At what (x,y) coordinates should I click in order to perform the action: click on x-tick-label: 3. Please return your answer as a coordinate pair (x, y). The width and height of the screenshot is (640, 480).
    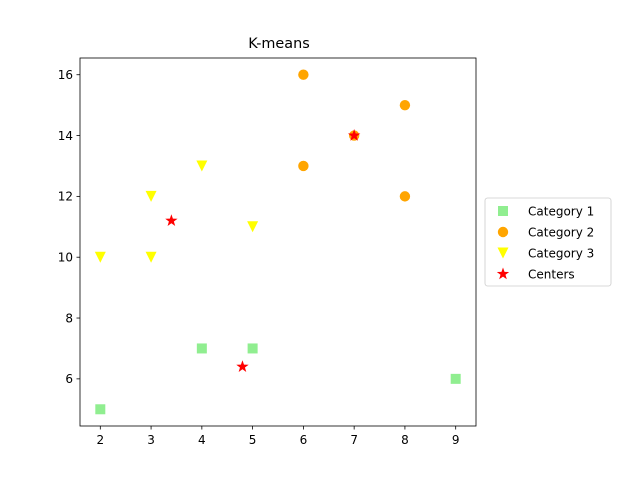
    Looking at the image, I should click on (151, 440).